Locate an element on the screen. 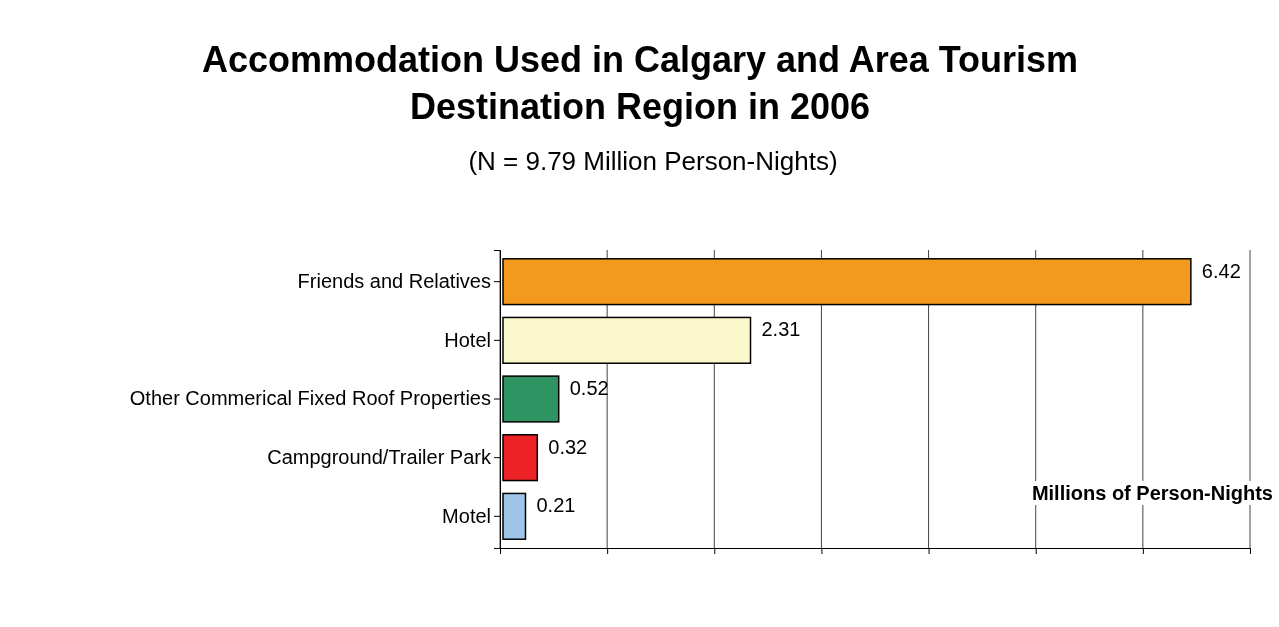 The height and width of the screenshot is (627, 1279). y-tick-label: Campground/Trailer Park is located at coordinates (379, 457).